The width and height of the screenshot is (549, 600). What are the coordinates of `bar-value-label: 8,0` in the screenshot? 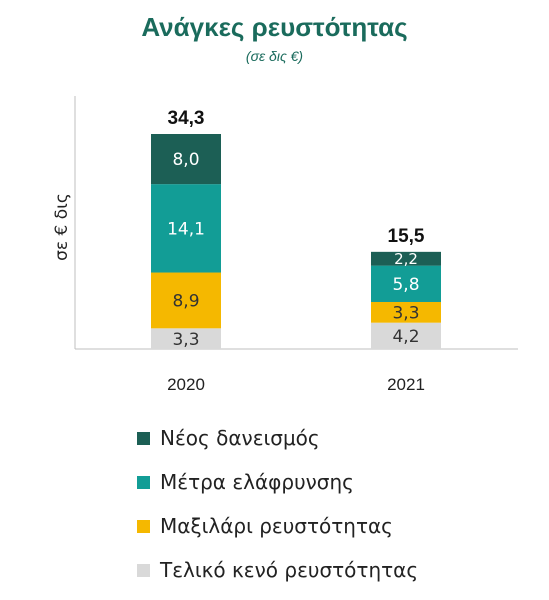 It's located at (185, 160).